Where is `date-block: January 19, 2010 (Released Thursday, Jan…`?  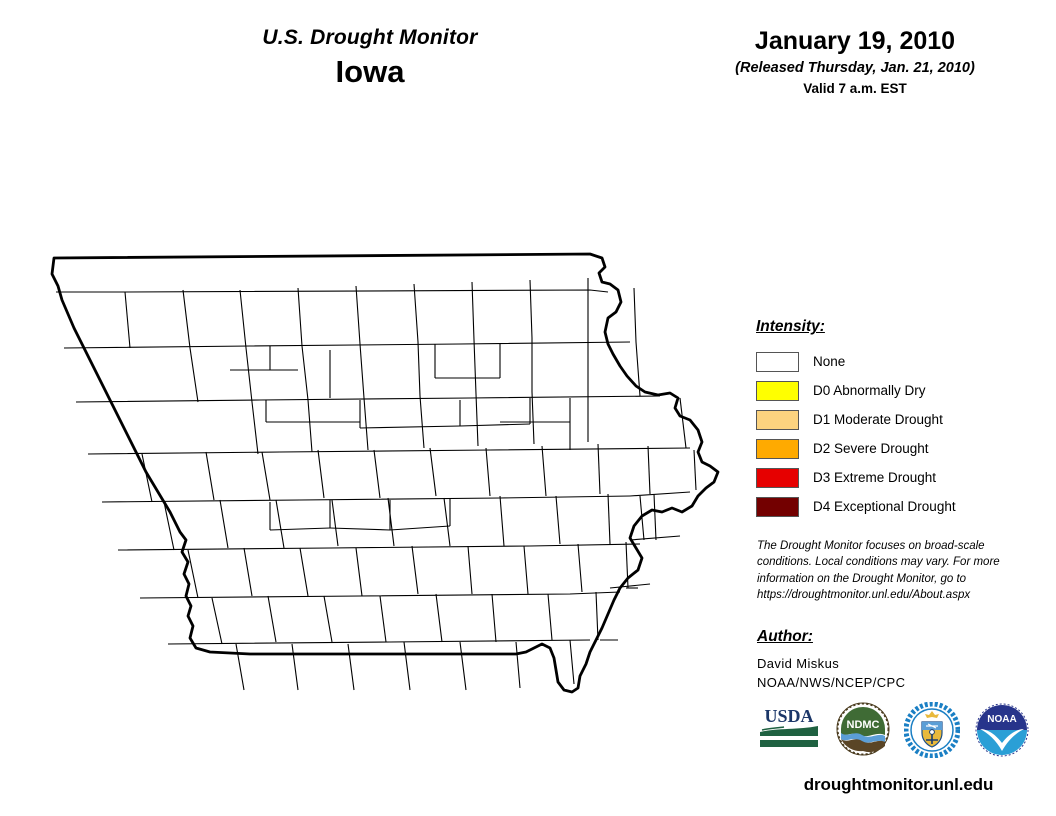
date-block: January 19, 2010 (Released Thursday, Jan… is located at coordinates (855, 62).